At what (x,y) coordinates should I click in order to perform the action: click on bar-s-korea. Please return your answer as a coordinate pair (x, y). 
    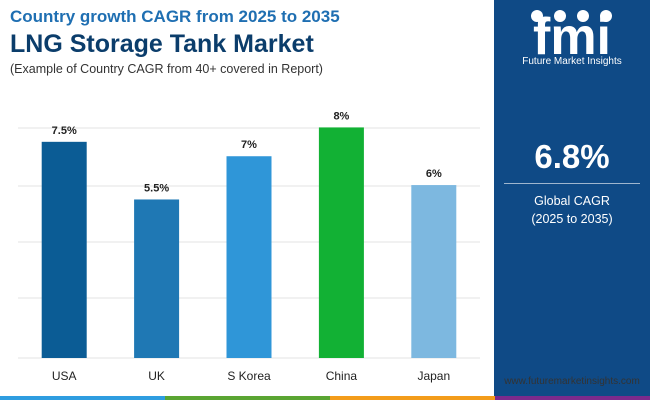
    Looking at the image, I should click on (249, 257).